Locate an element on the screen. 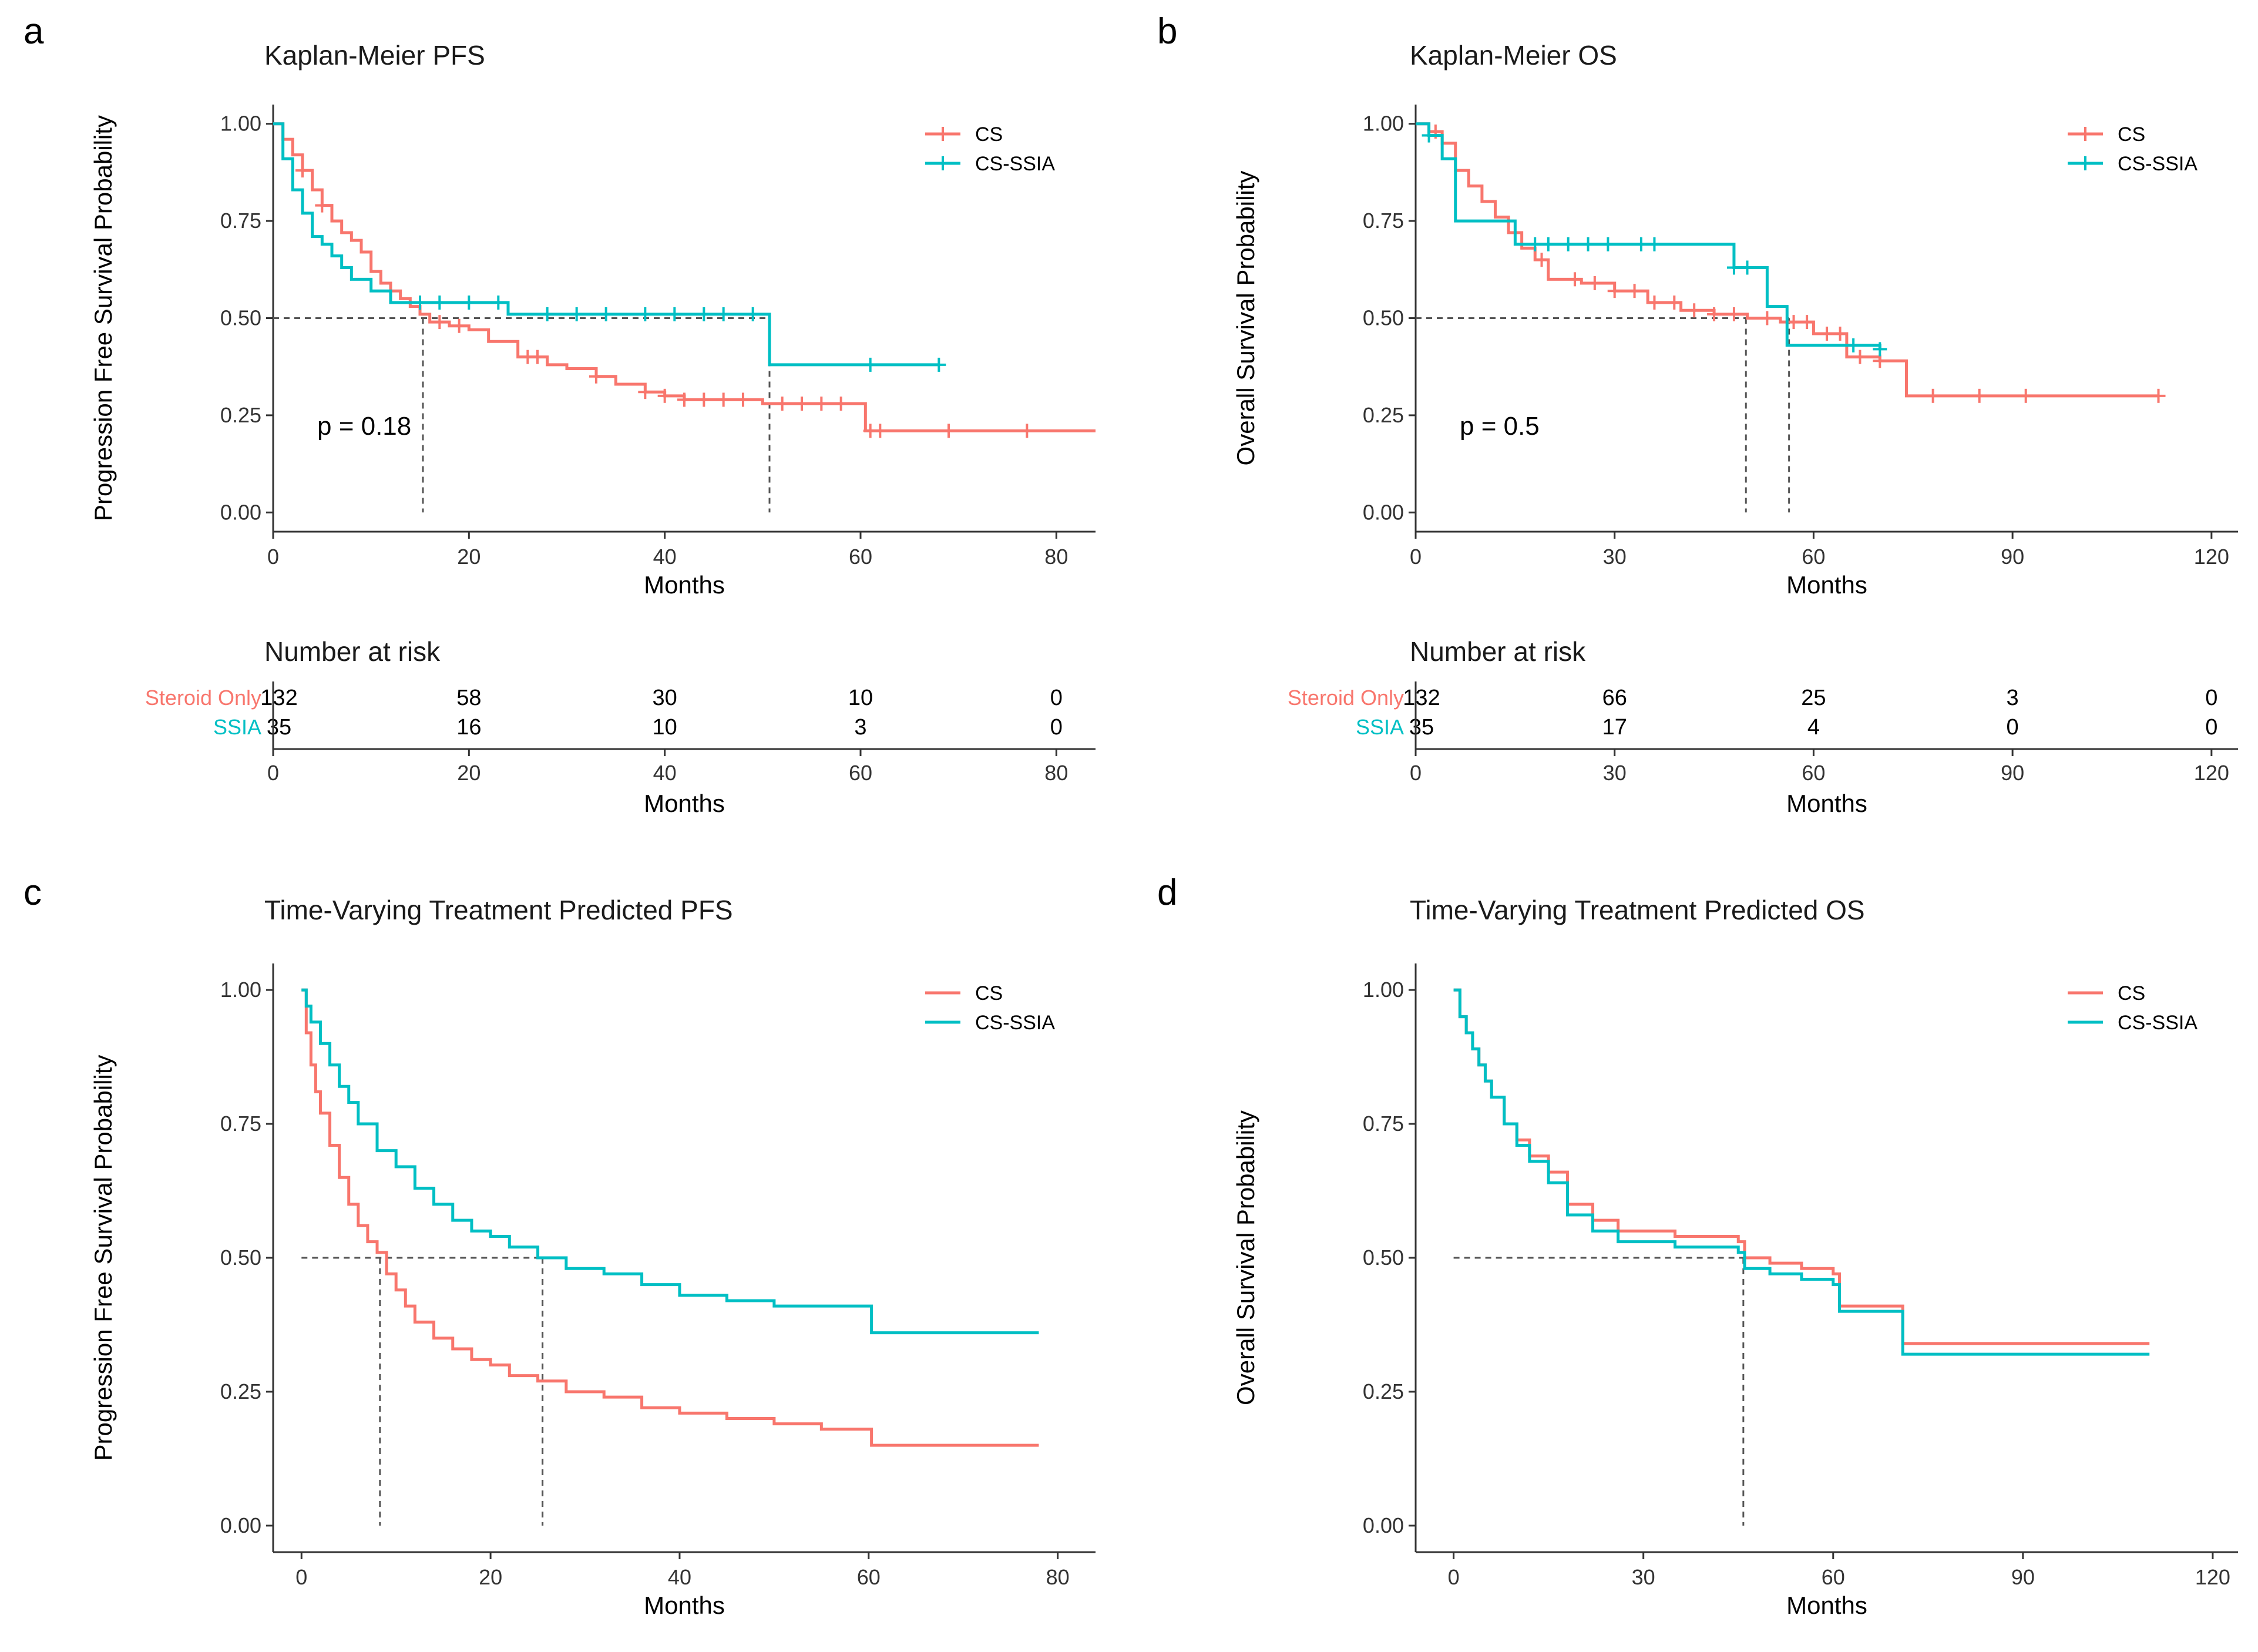  chart-title: Kaplan-Meier PFS is located at coordinates (374, 55).